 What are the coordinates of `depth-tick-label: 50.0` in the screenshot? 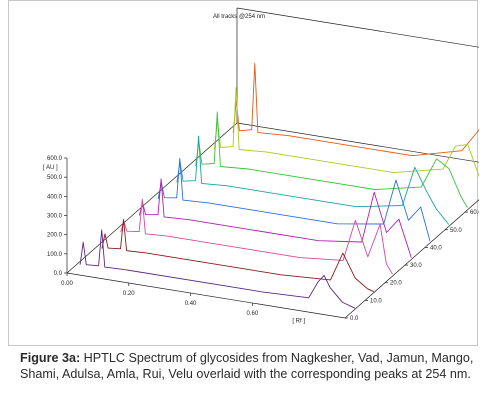 It's located at (456, 231).